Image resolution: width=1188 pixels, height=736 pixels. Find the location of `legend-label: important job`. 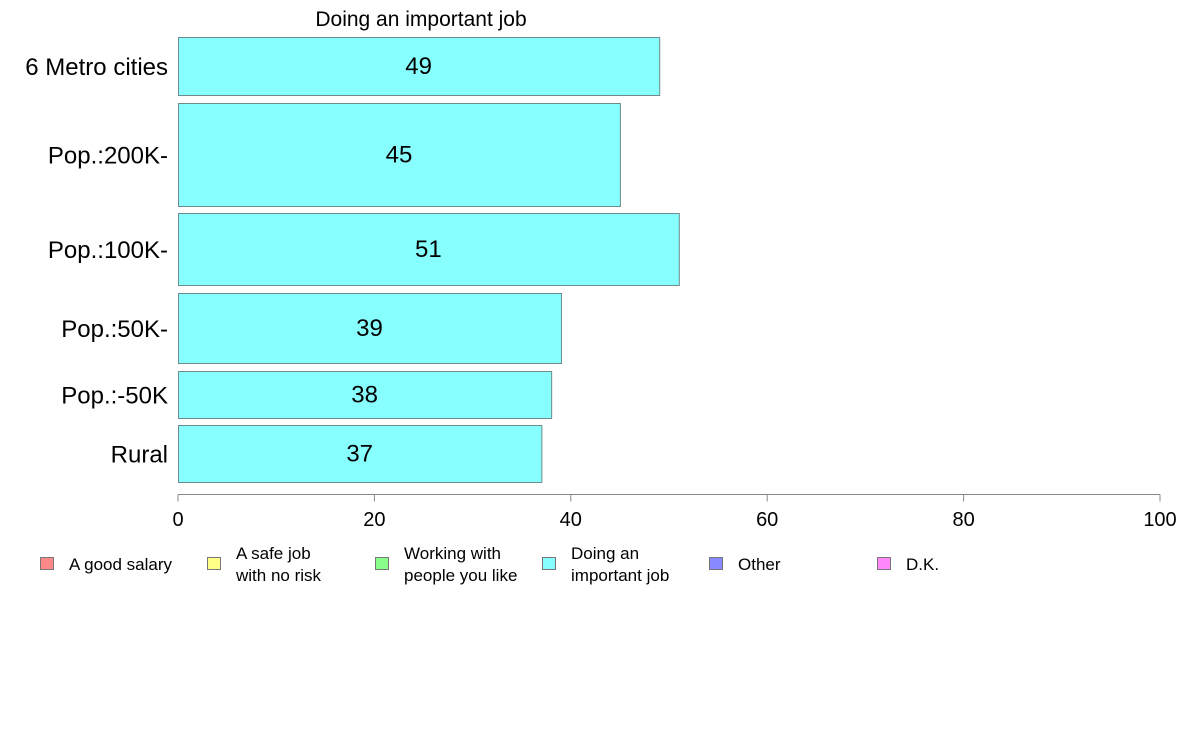

legend-label: important job is located at coordinates (620, 575).